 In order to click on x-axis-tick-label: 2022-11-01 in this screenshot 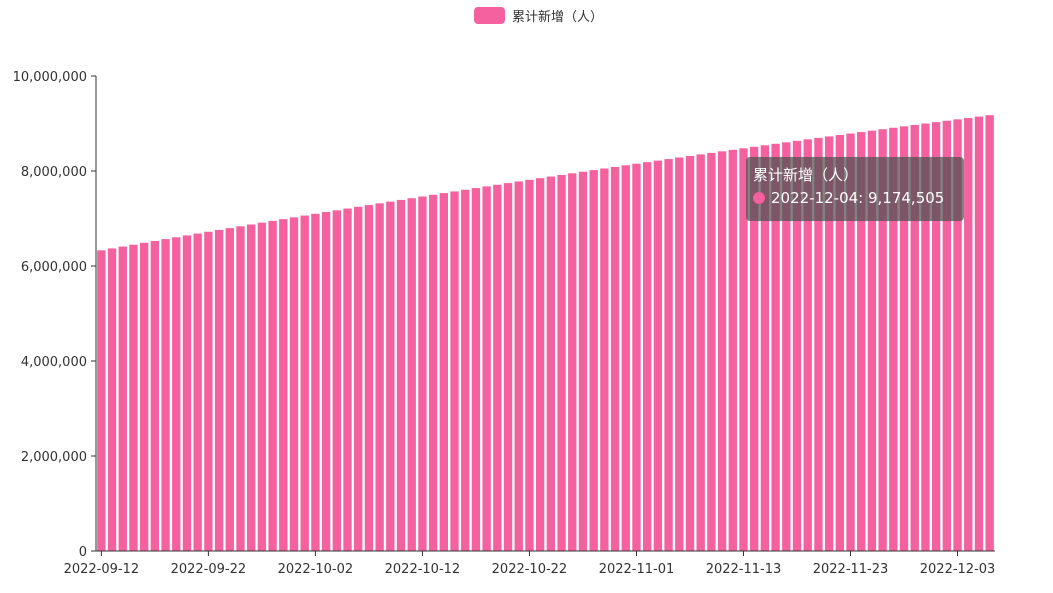, I will do `click(637, 569)`.